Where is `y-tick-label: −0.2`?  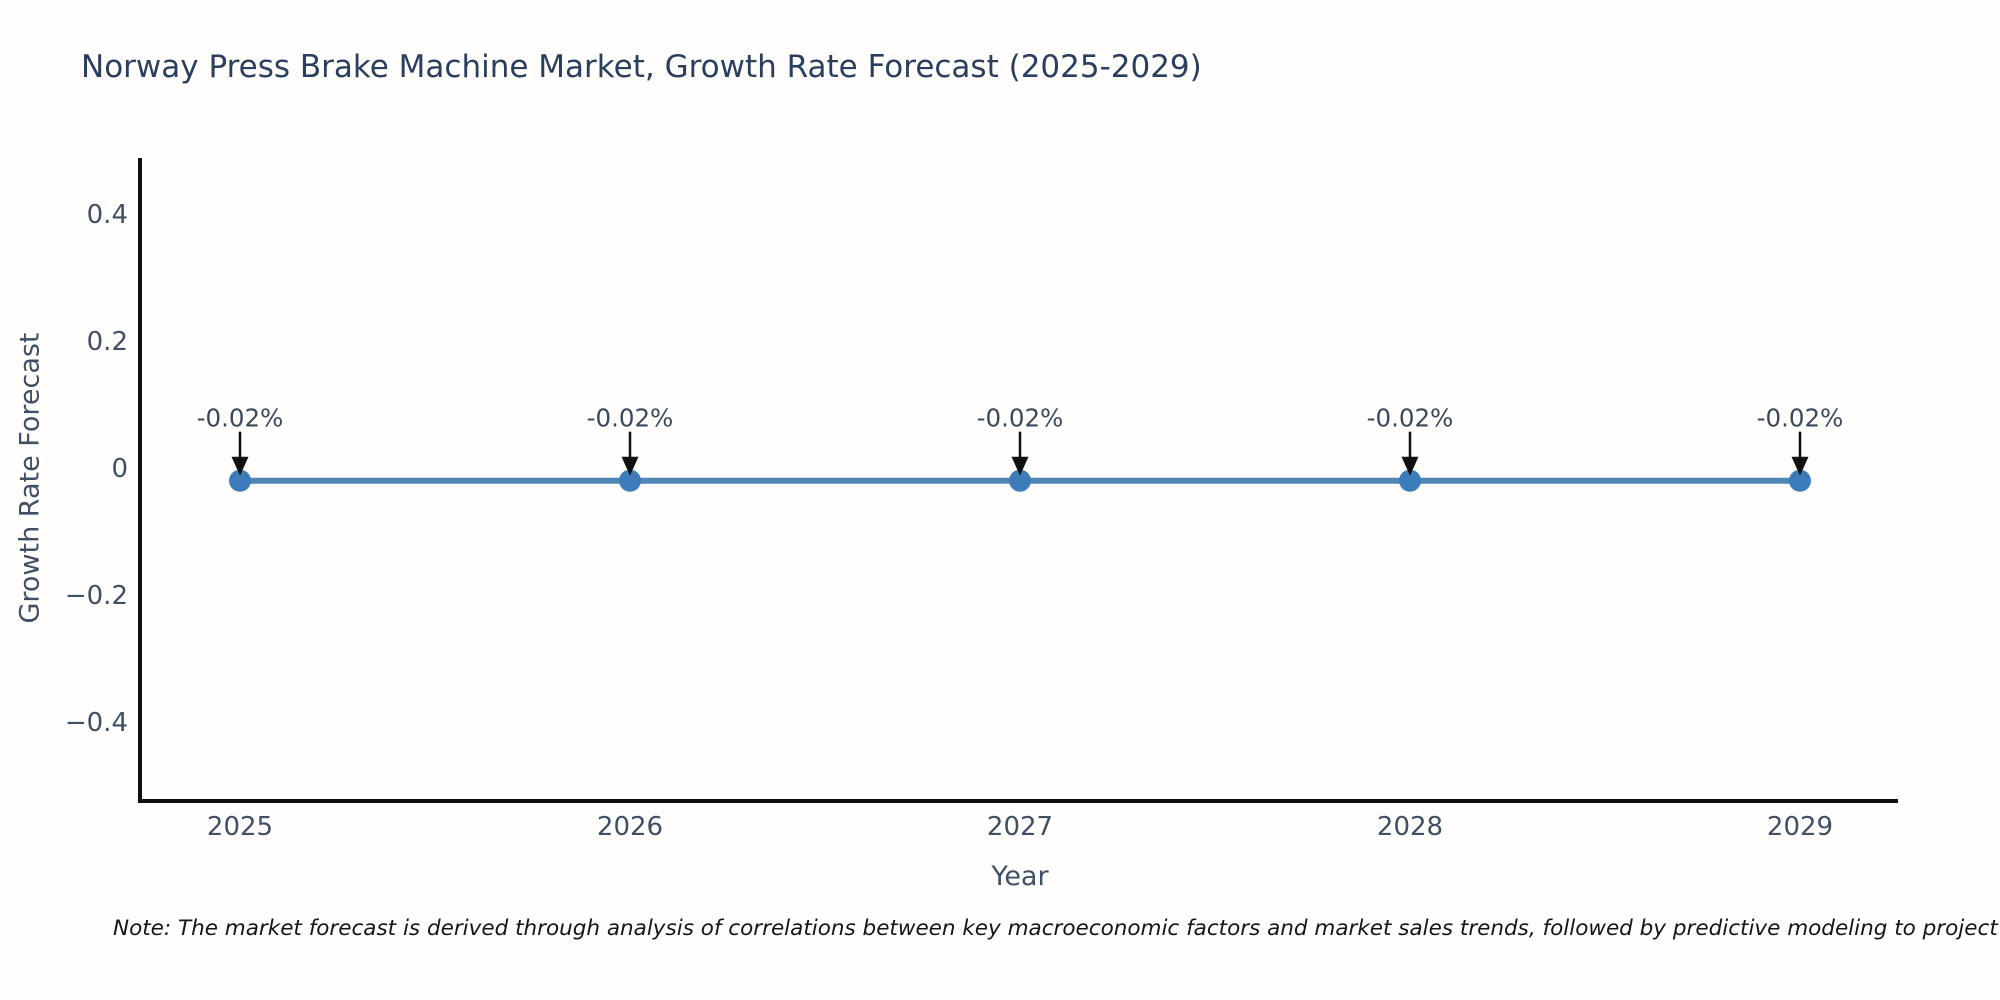
y-tick-label: −0.2 is located at coordinates (96, 596).